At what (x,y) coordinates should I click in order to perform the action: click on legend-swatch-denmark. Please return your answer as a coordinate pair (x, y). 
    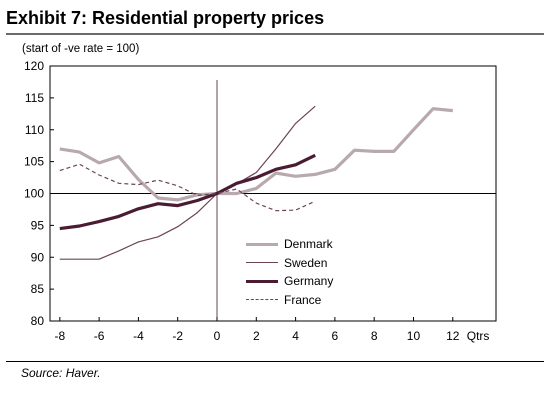
    Looking at the image, I should click on (262, 244).